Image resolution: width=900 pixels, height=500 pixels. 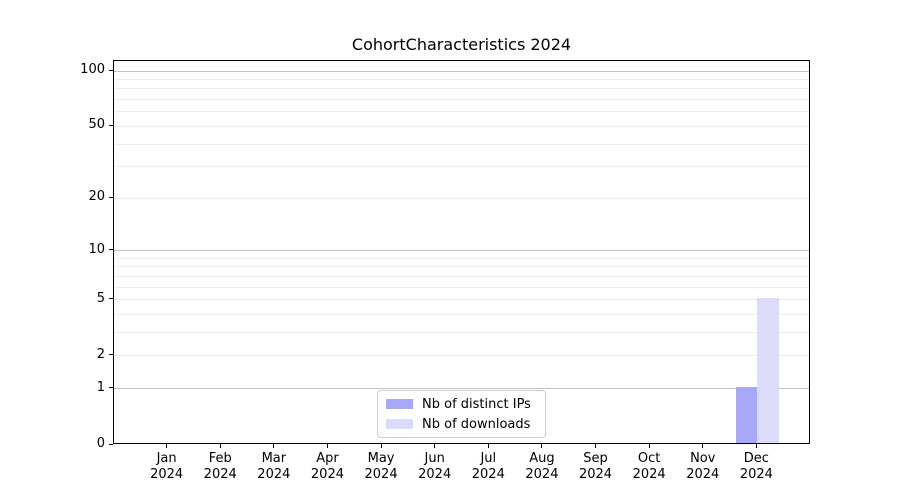 I want to click on legend-item-distinct-ips: Nb of distinct IPs, so click(x=461, y=404).